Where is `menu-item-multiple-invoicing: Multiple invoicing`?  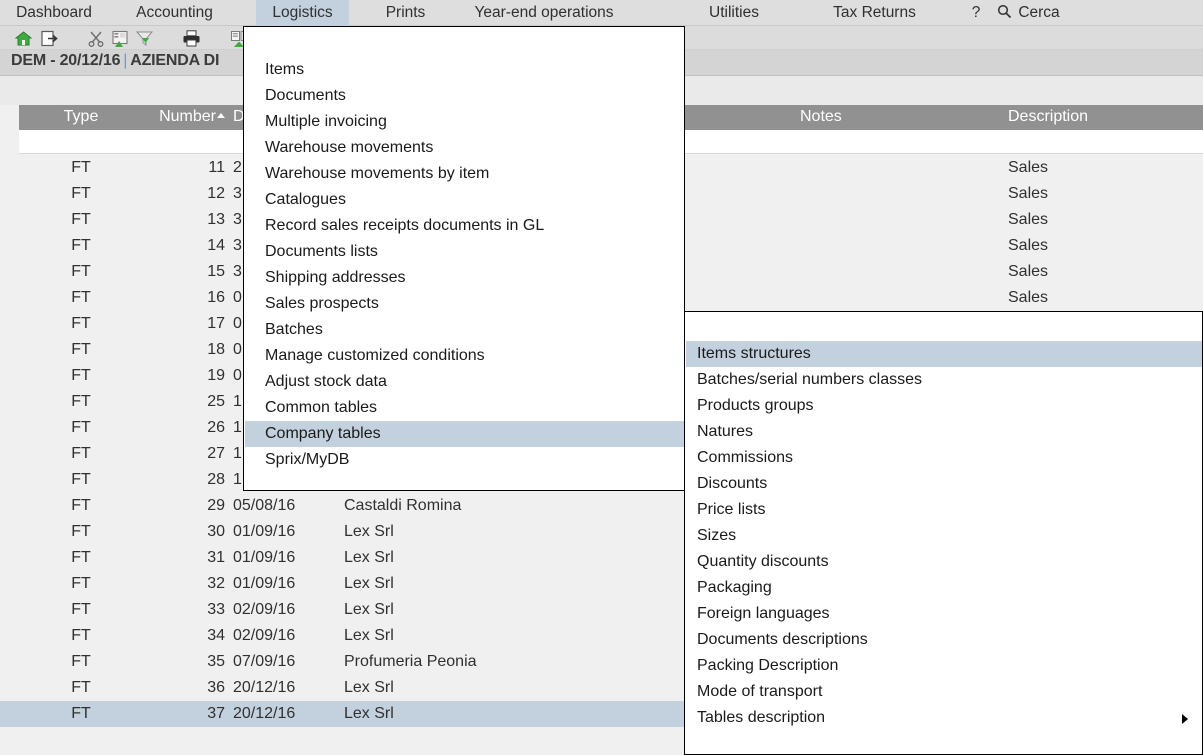
menu-item-multiple-invoicing: Multiple invoicing is located at coordinates (464, 122).